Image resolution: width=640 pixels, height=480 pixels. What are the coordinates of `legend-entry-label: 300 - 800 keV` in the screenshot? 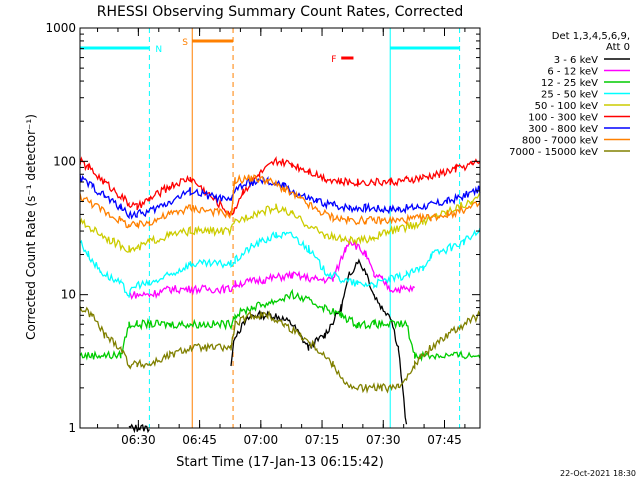 It's located at (563, 129).